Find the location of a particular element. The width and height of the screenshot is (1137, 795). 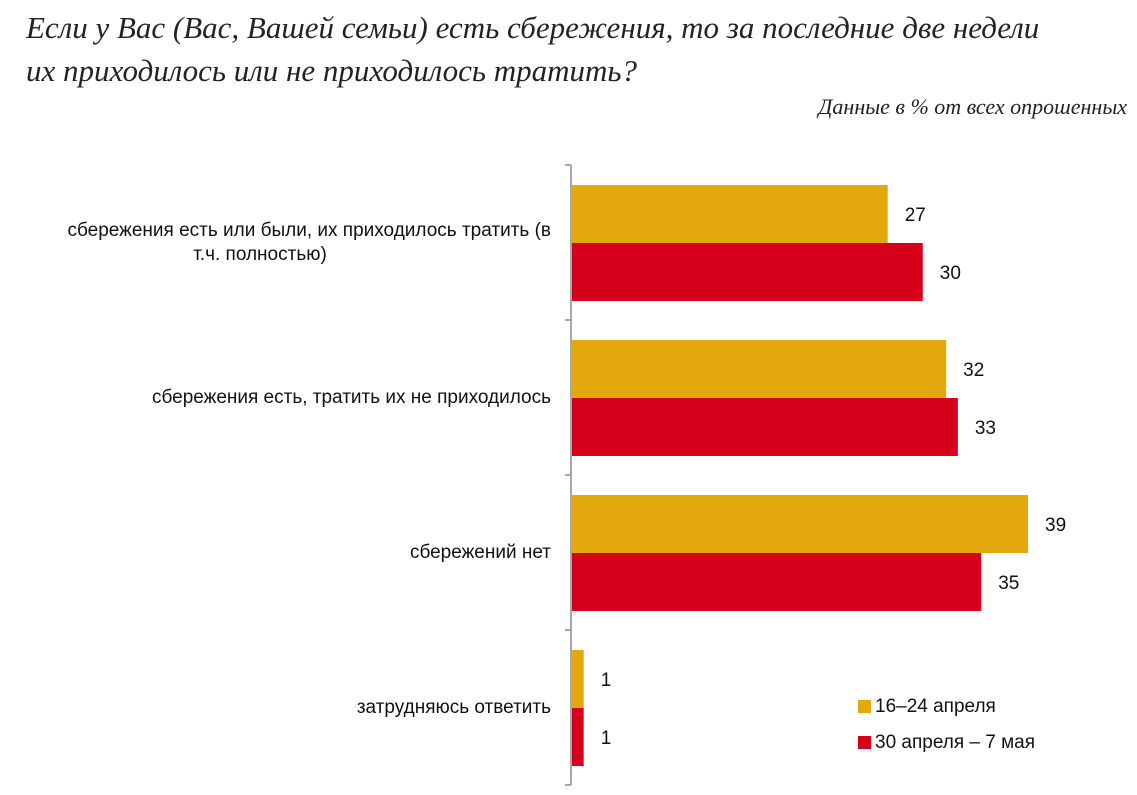

data-label: 39 is located at coordinates (1055, 525).